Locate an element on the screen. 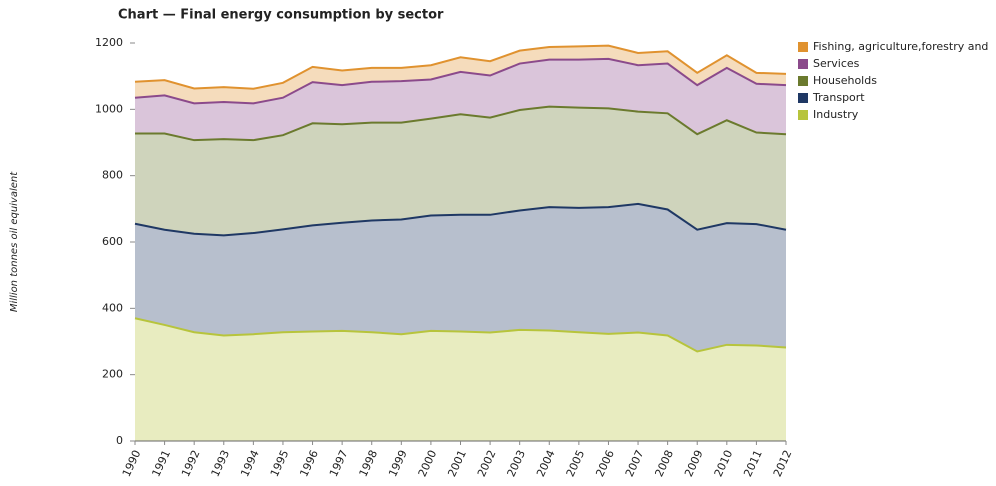 The image size is (996, 486). x-tick-label: 2002 is located at coordinates (487, 463).